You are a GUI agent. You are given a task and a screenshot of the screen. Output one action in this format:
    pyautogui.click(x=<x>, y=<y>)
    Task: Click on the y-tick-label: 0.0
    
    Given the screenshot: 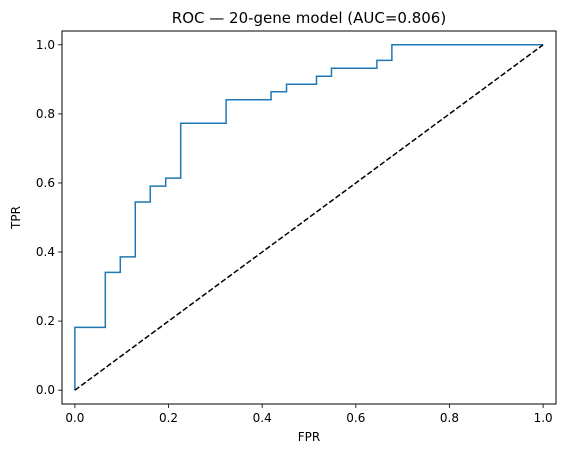 What is the action you would take?
    pyautogui.click(x=45, y=390)
    